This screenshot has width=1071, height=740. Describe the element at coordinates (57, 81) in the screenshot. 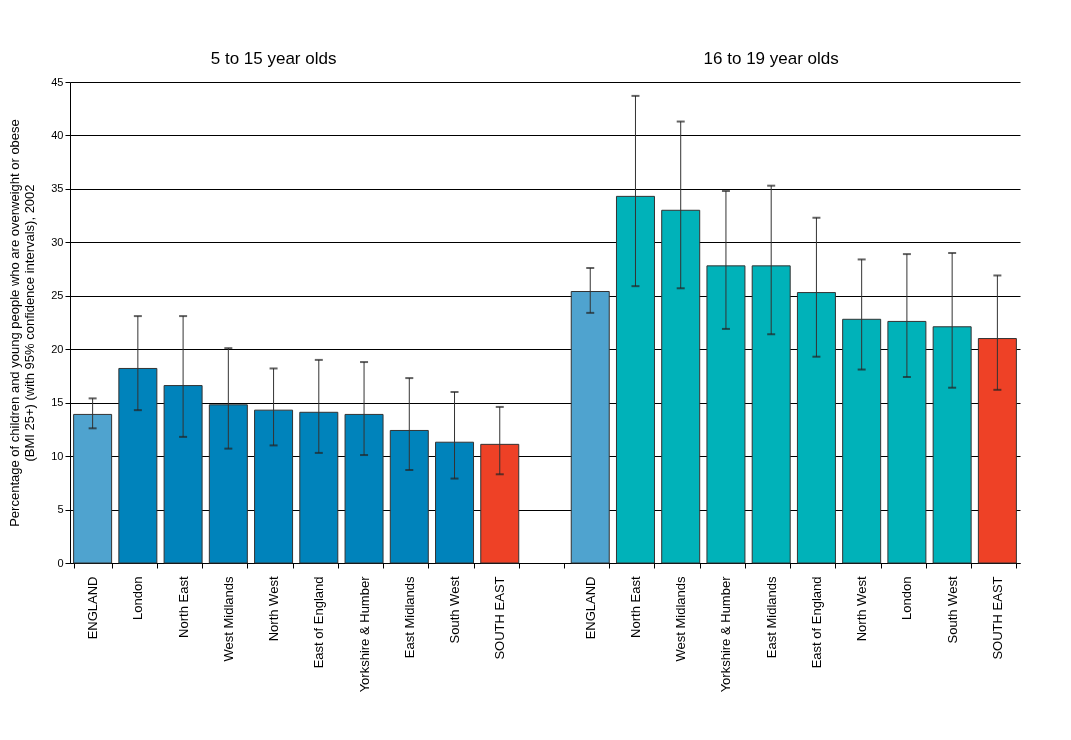

I see `y-tick-label: 45` at that location.